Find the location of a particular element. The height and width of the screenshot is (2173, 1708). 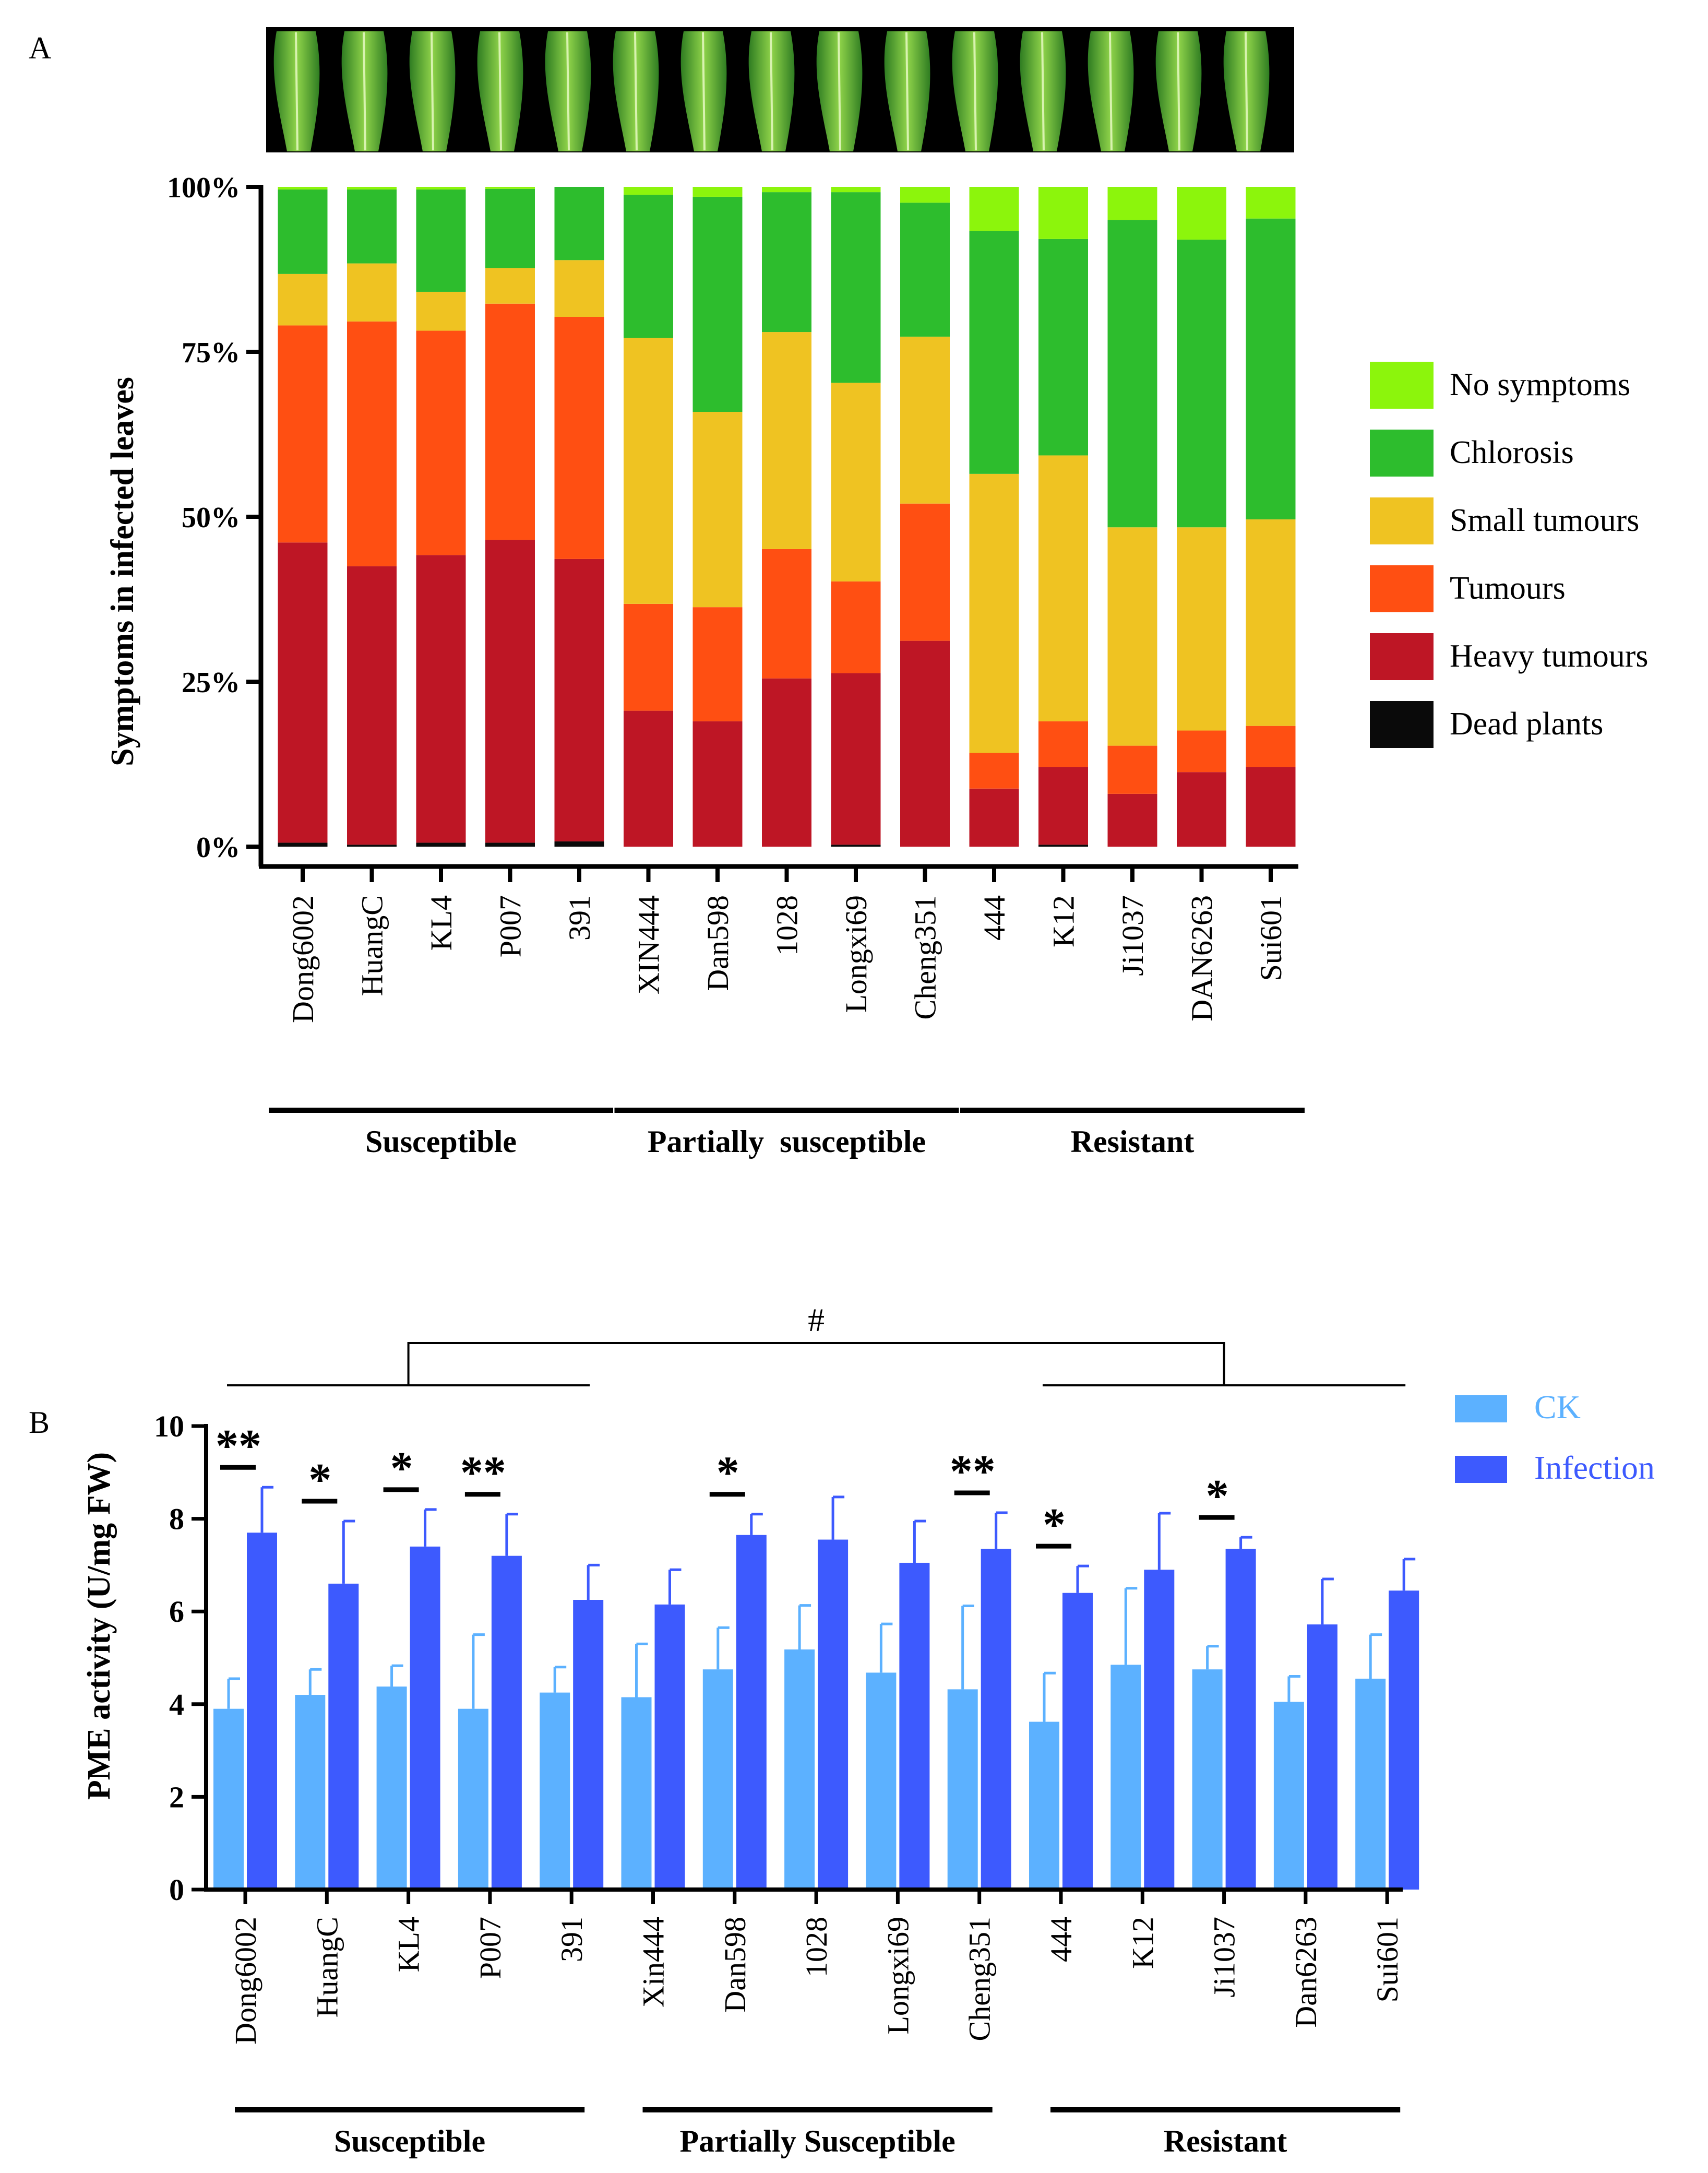

category-label: Cheng351 is located at coordinates (925, 957).